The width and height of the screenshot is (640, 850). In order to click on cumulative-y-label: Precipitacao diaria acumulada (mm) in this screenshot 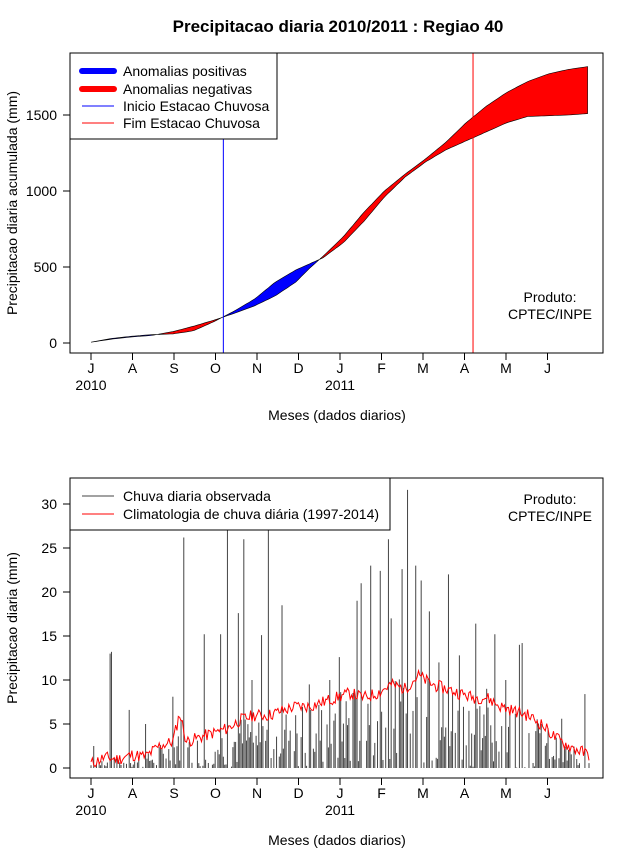, I will do `click(12, 203)`.